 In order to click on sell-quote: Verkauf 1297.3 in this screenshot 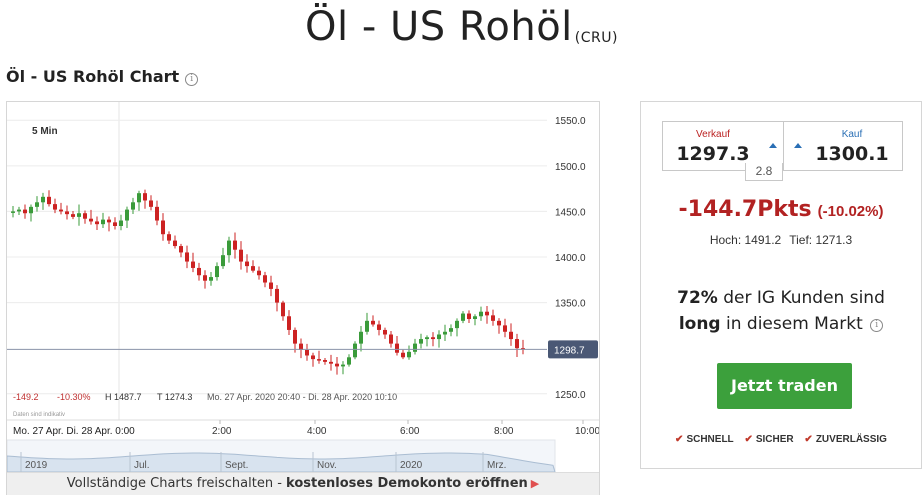, I will do `click(713, 146)`.